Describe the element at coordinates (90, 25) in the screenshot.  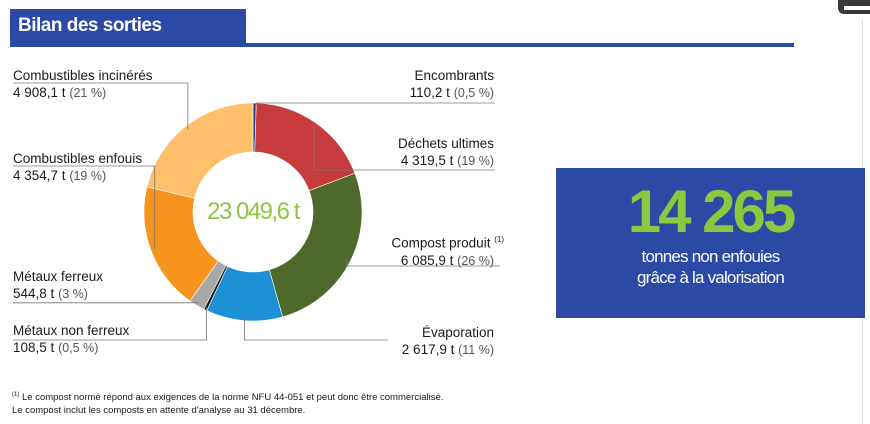
I see `page-title: Bilan des sorties` at that location.